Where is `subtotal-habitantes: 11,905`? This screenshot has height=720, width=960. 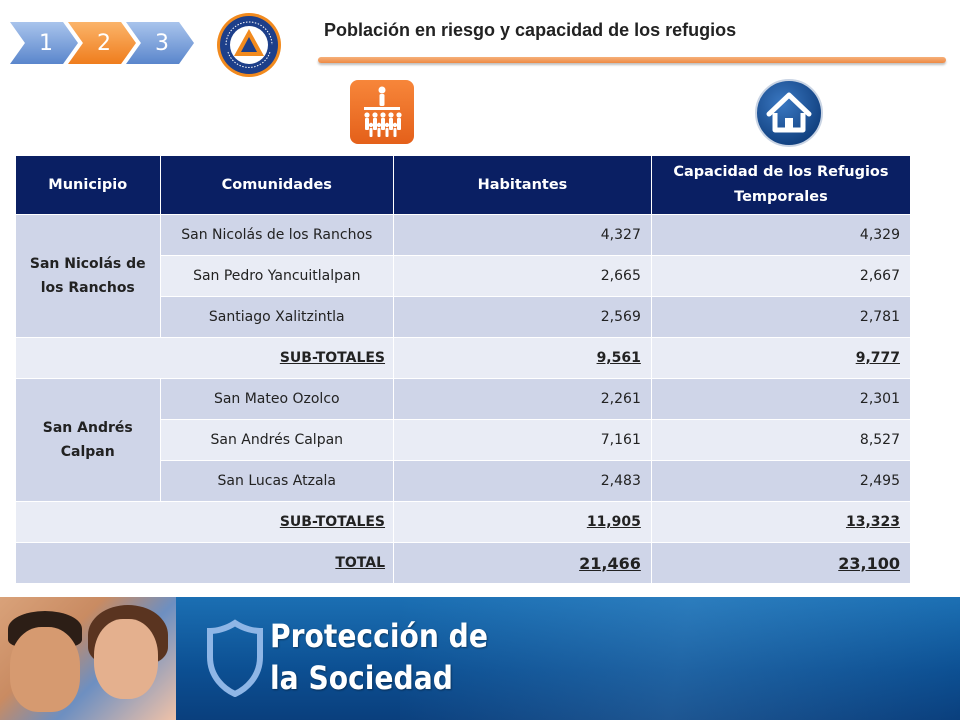 subtotal-habitantes: 11,905 is located at coordinates (522, 522).